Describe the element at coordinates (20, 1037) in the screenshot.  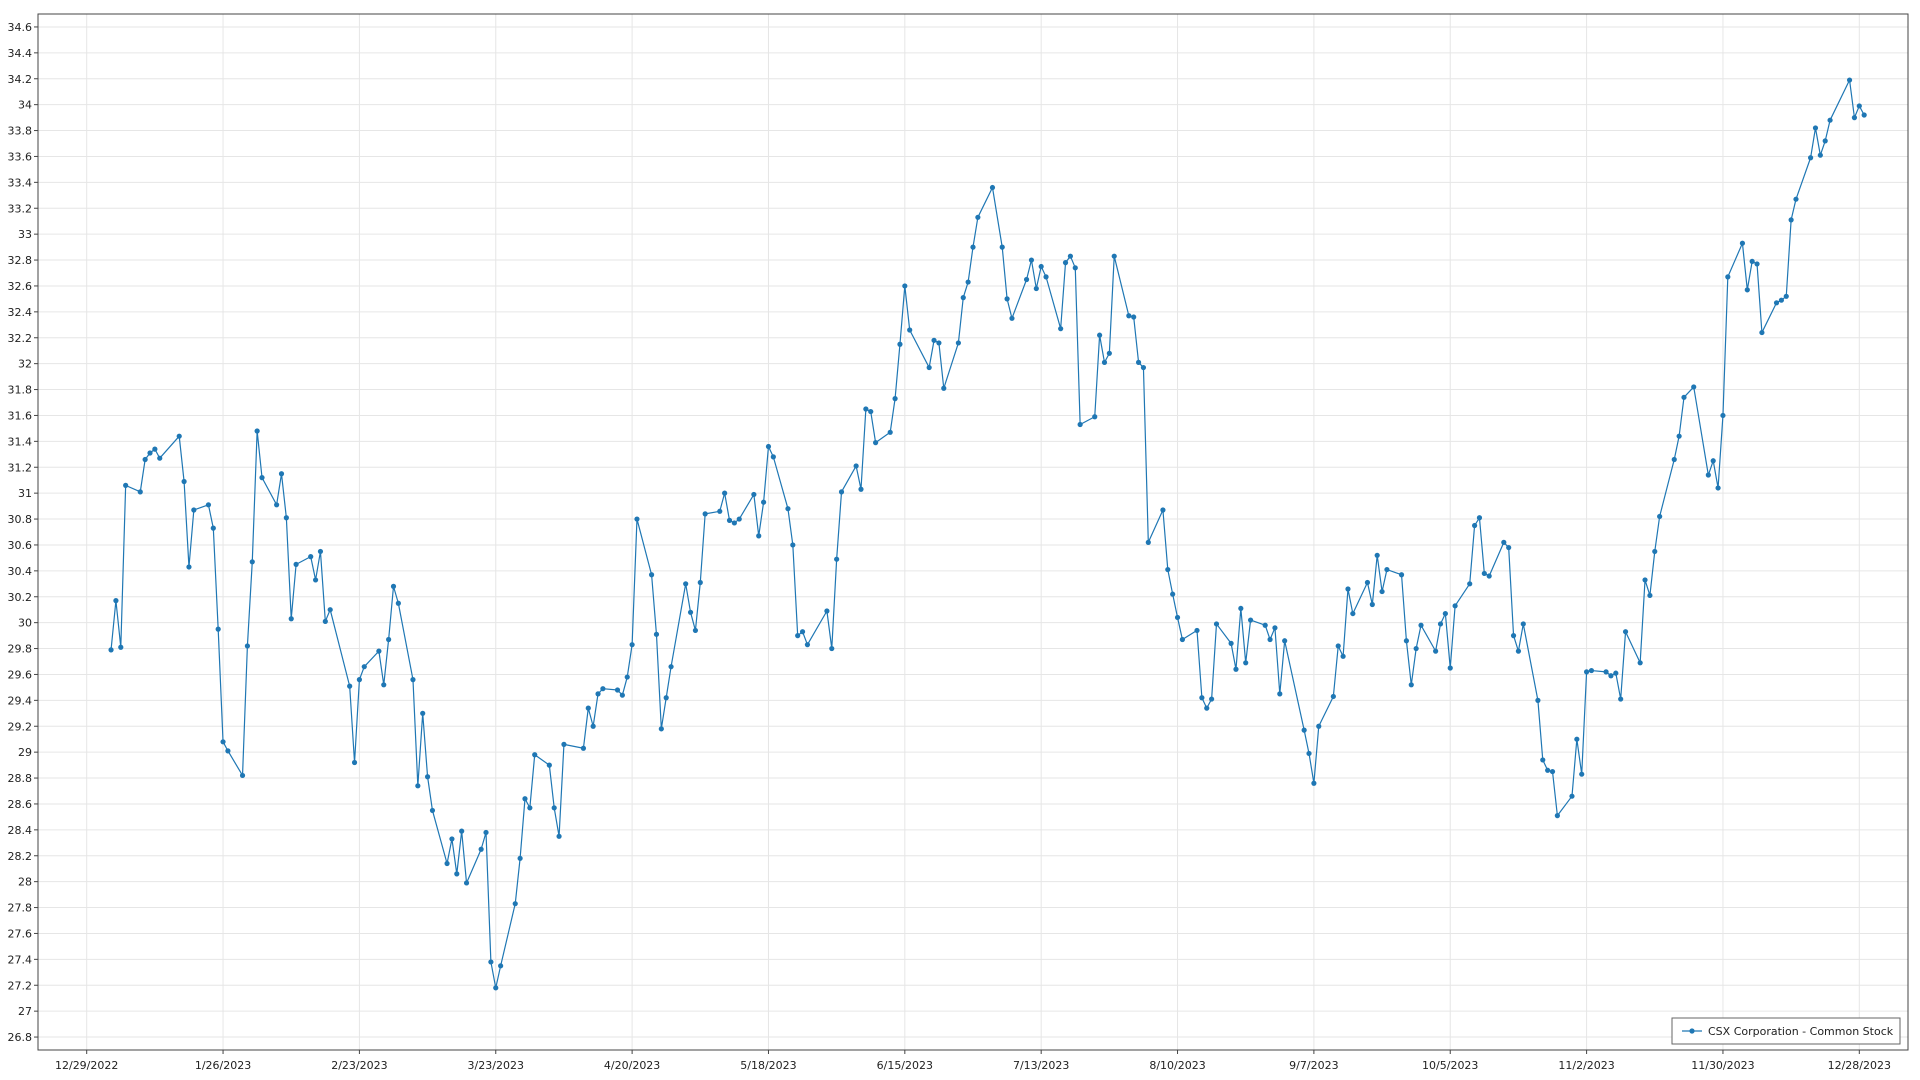
I see `y-tick-label: 26.8` at that location.